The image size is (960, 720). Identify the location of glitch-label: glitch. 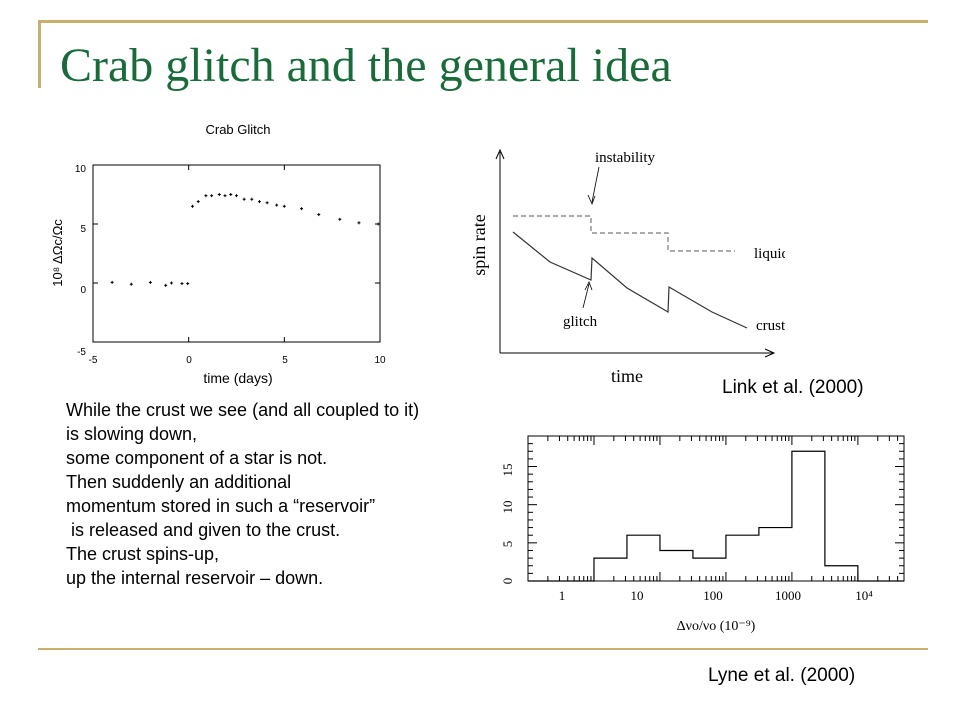
(580, 322).